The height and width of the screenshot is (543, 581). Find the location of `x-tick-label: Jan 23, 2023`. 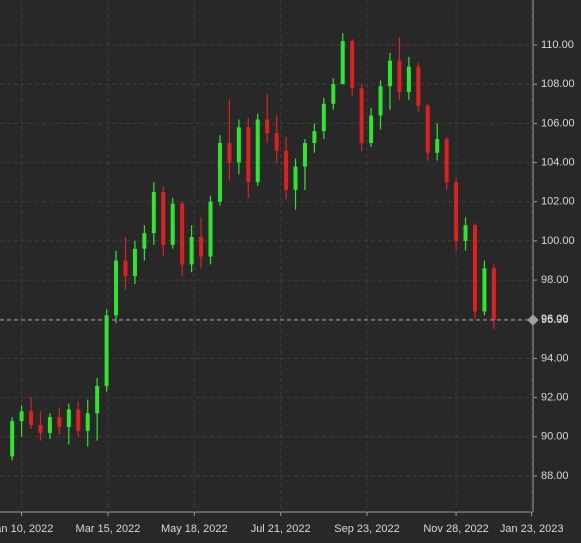

x-tick-label: Jan 23, 2023 is located at coordinates (532, 529).